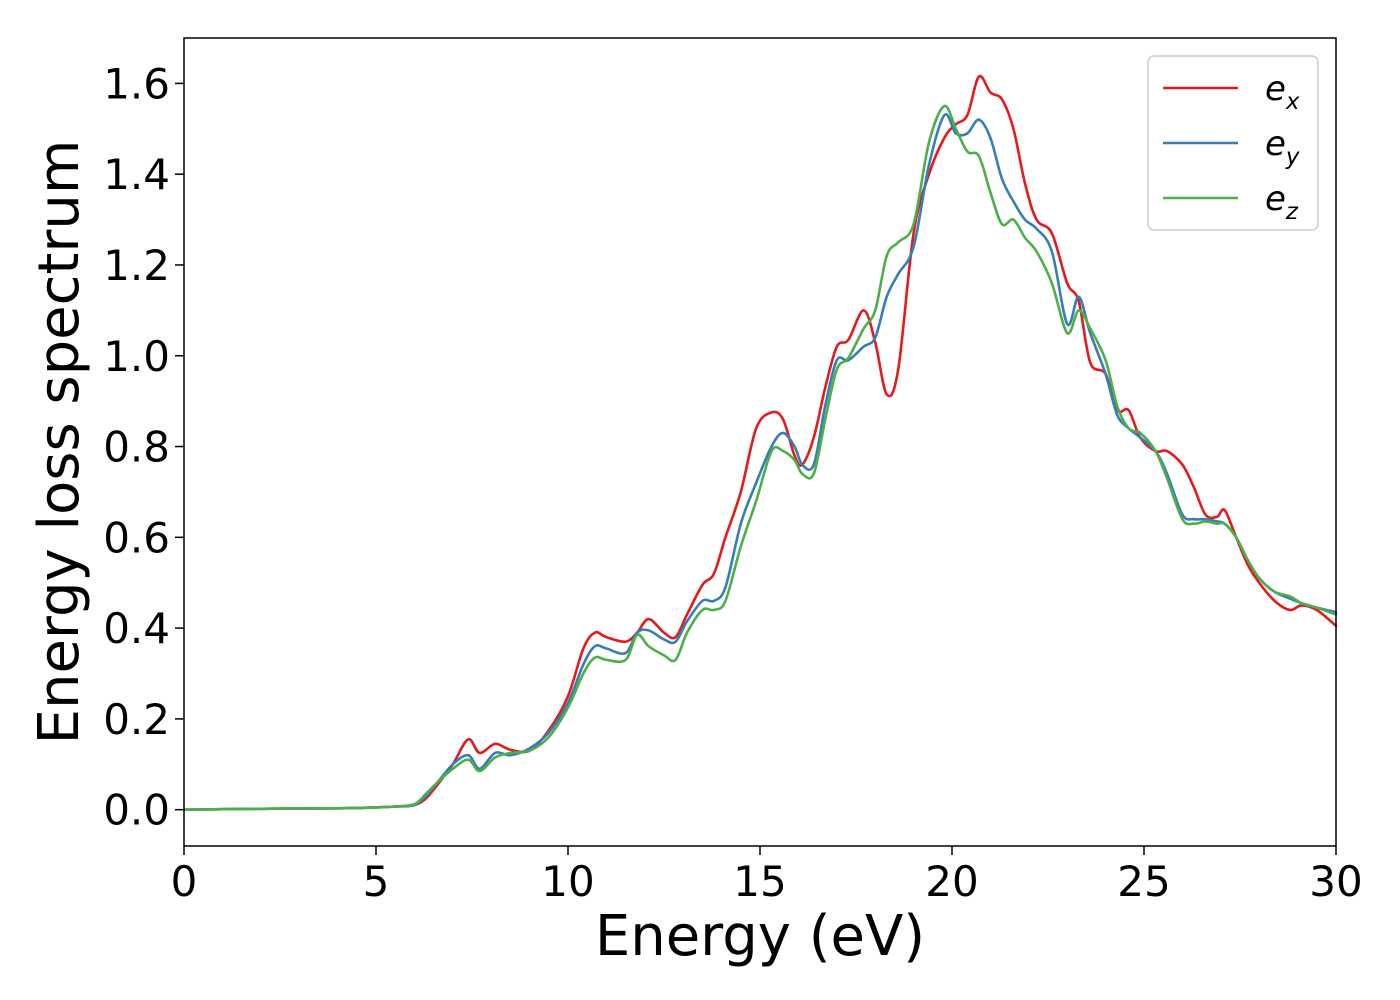 The image size is (1400, 1000). I want to click on y-tick-label: 1.6, so click(136, 83).